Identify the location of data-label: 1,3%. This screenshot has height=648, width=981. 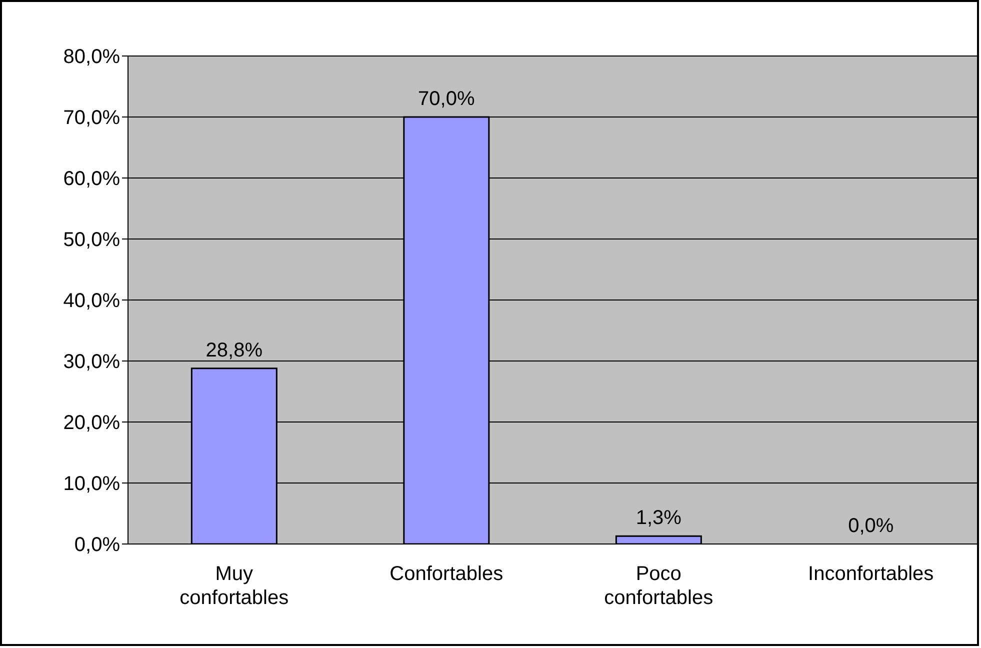
(659, 518).